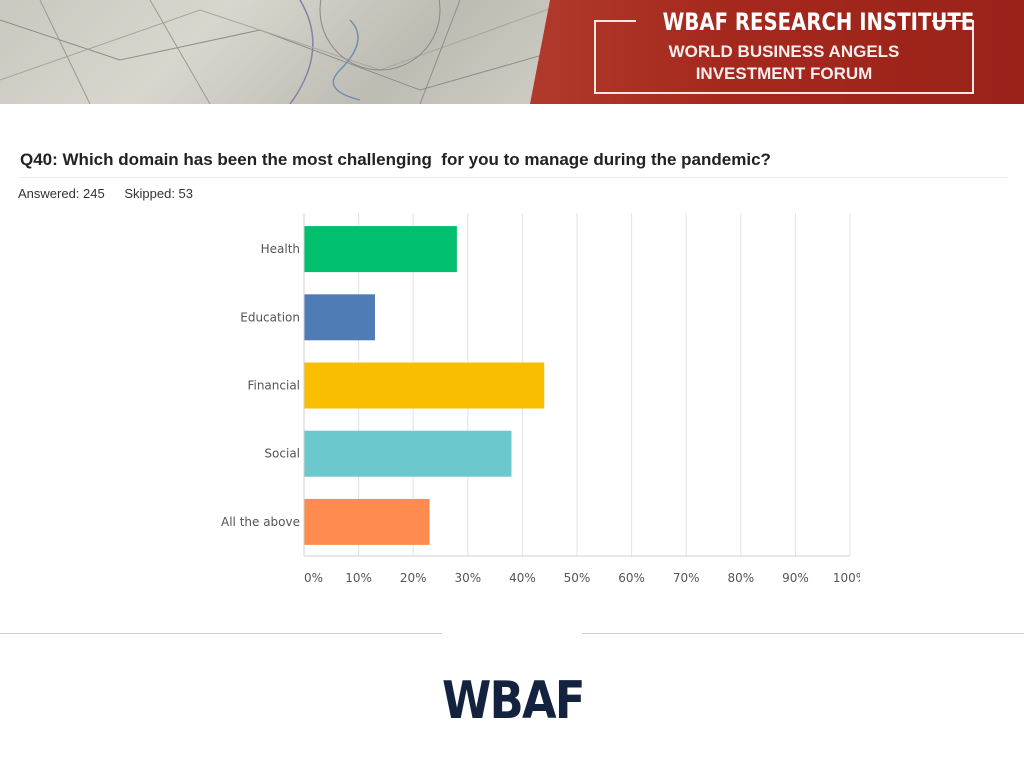  What do you see at coordinates (522, 578) in the screenshot?
I see `x-tick-label: 40%` at bounding box center [522, 578].